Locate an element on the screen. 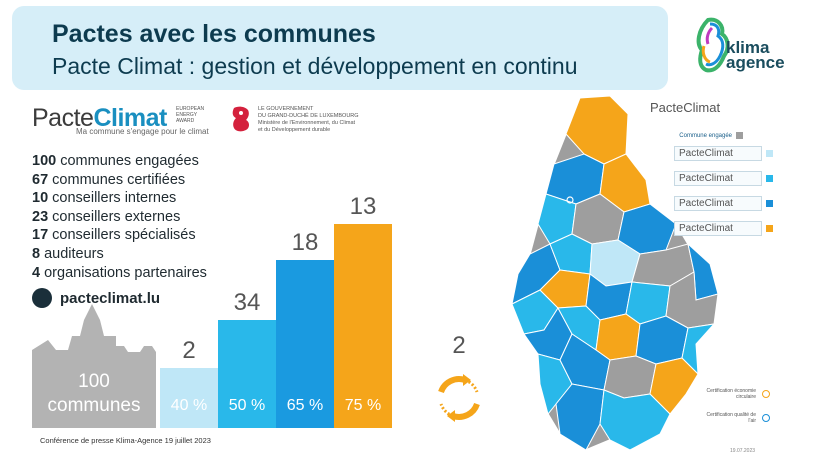 Image resolution: width=820 pixels, height=461 pixels. klima-word: klima is located at coordinates (748, 47).